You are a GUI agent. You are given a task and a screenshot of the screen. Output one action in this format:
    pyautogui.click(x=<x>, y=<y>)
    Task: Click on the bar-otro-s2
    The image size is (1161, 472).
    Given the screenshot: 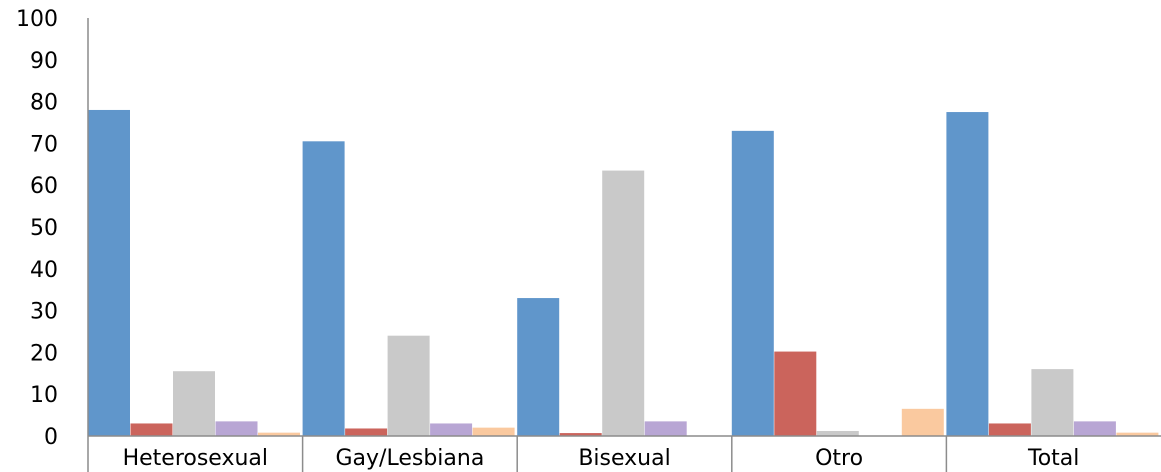 What is the action you would take?
    pyautogui.click(x=795, y=393)
    